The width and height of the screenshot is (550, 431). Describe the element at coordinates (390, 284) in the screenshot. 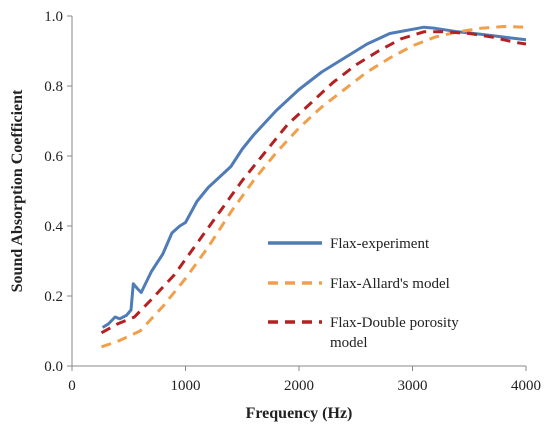

I see `legend-label-allard: Flax-Allard's model` at that location.